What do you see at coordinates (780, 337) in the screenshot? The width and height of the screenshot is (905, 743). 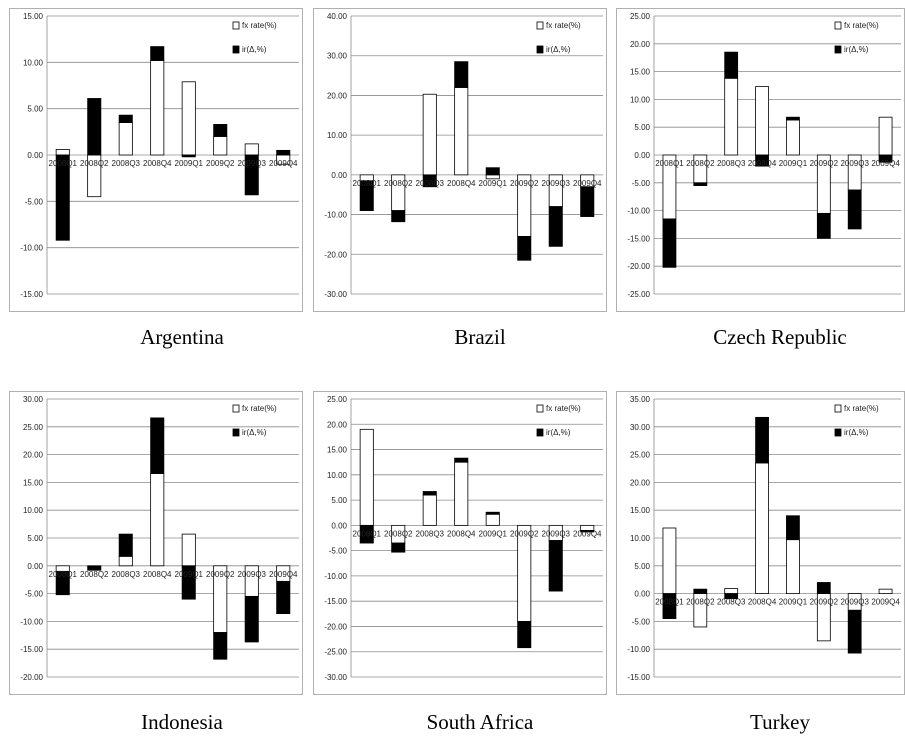 I see `caption-czech-republic: Czech Republic` at bounding box center [780, 337].